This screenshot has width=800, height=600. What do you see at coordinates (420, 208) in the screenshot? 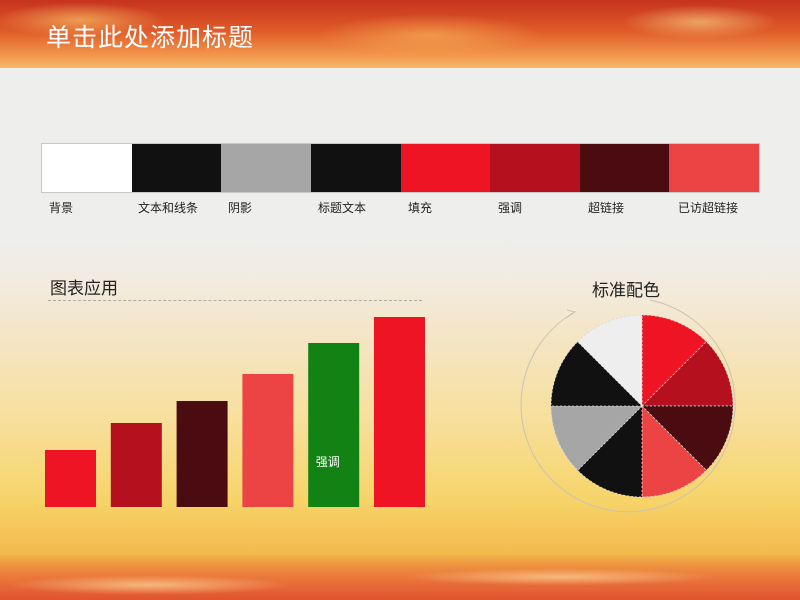
I see `swatch-label-fill: 填充` at bounding box center [420, 208].